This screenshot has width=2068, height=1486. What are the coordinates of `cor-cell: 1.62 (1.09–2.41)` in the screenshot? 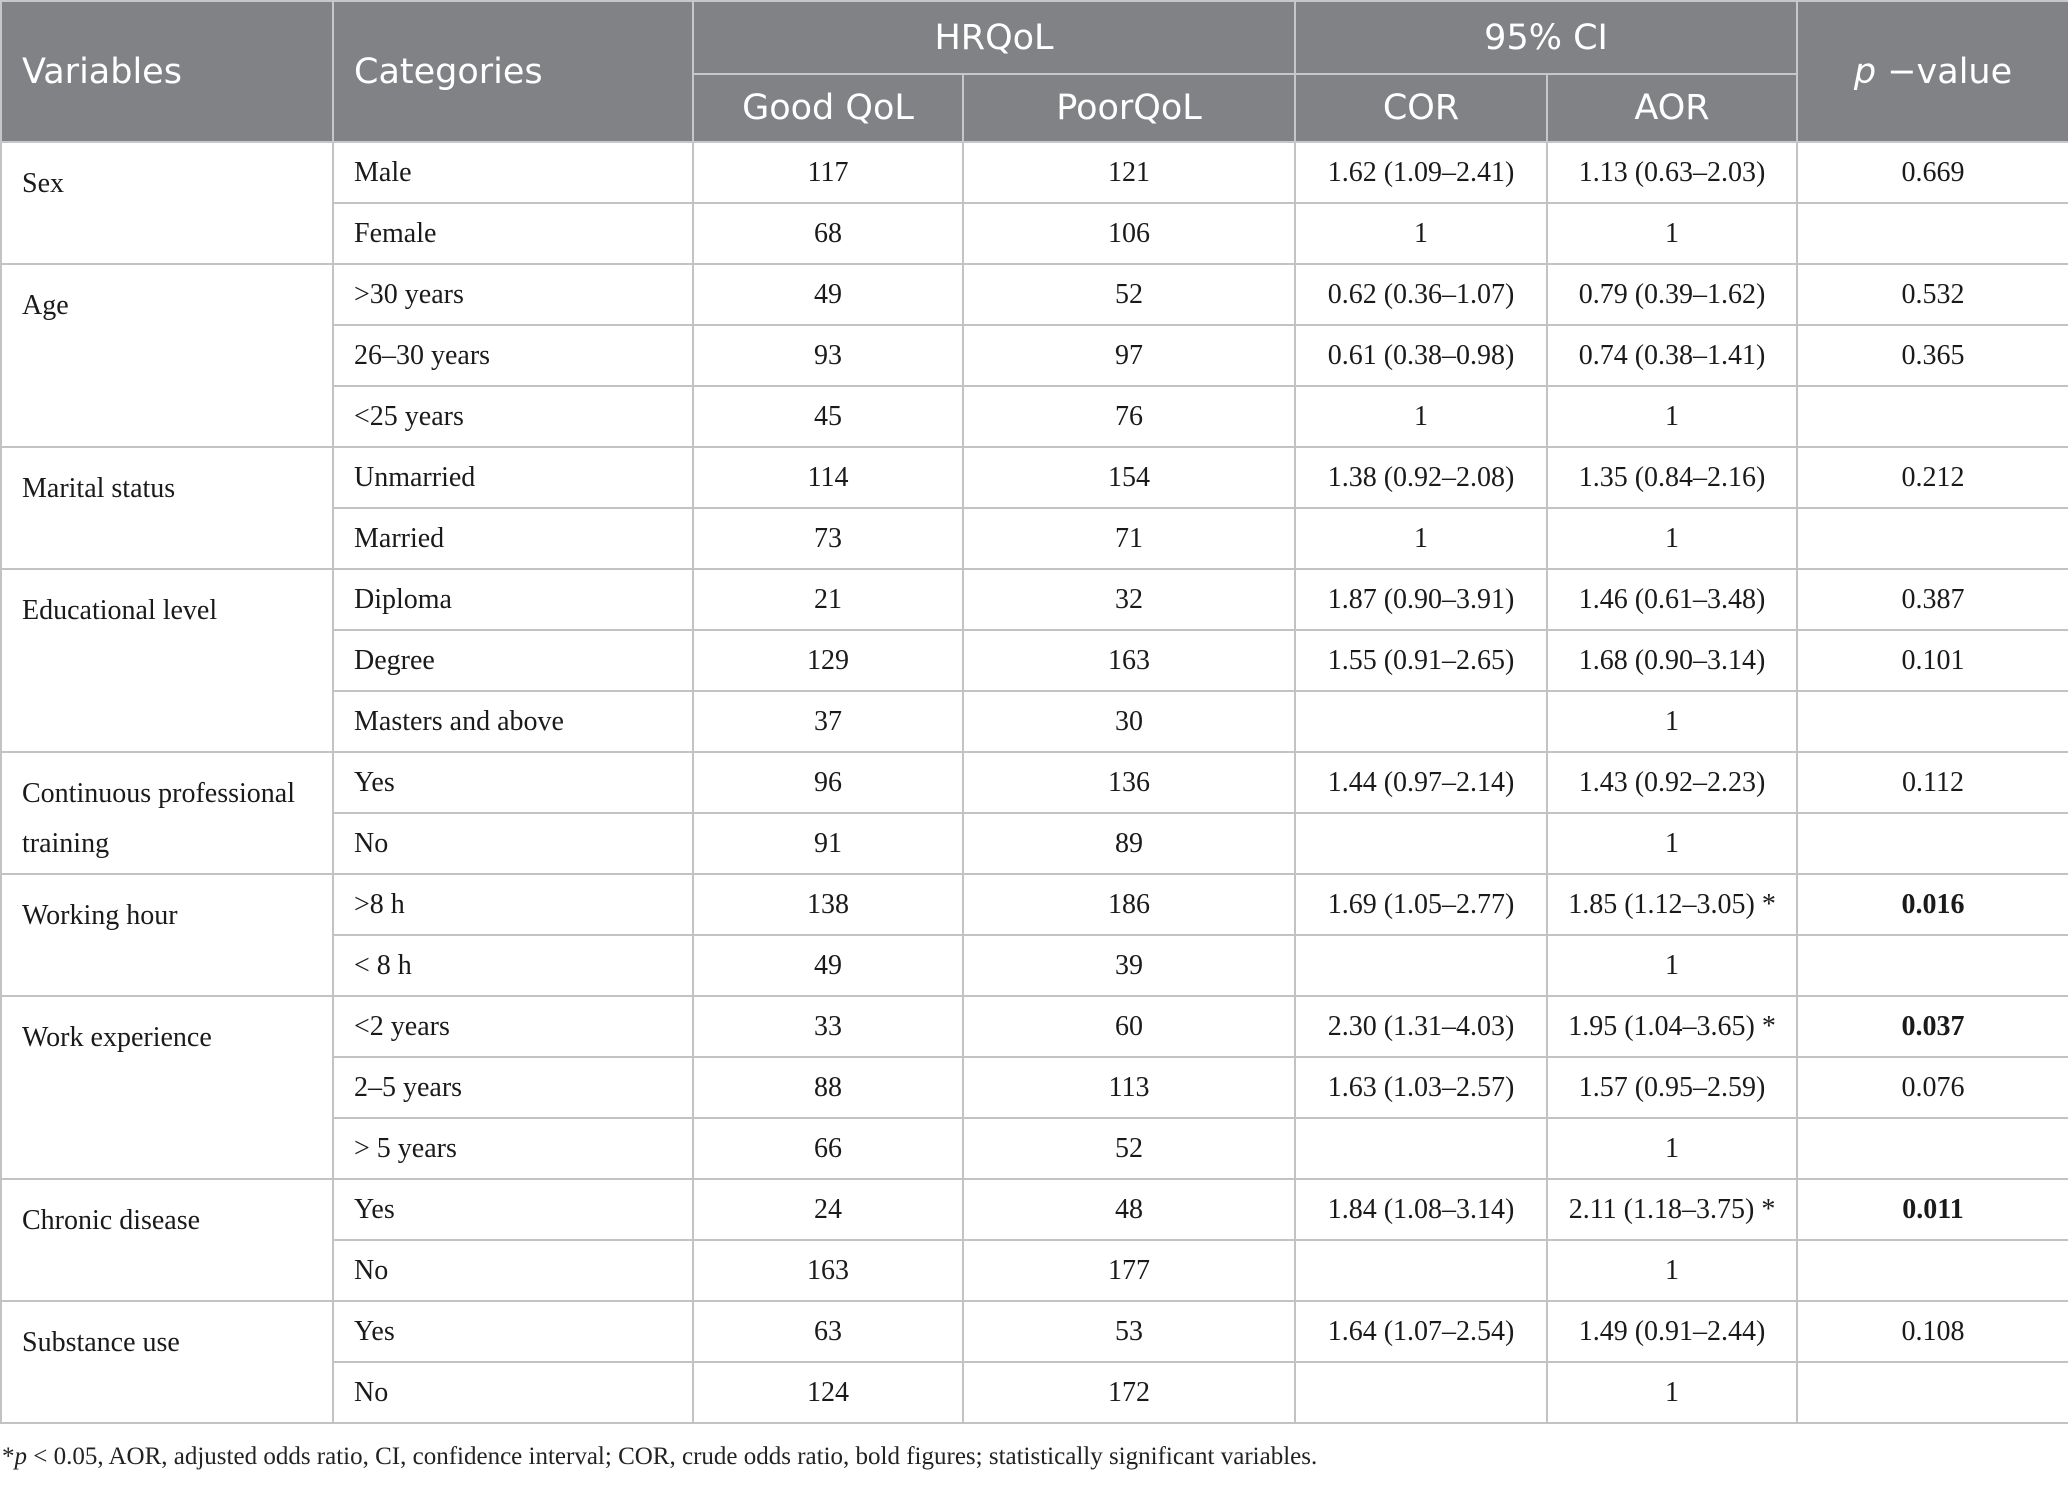 It's located at (1421, 172).